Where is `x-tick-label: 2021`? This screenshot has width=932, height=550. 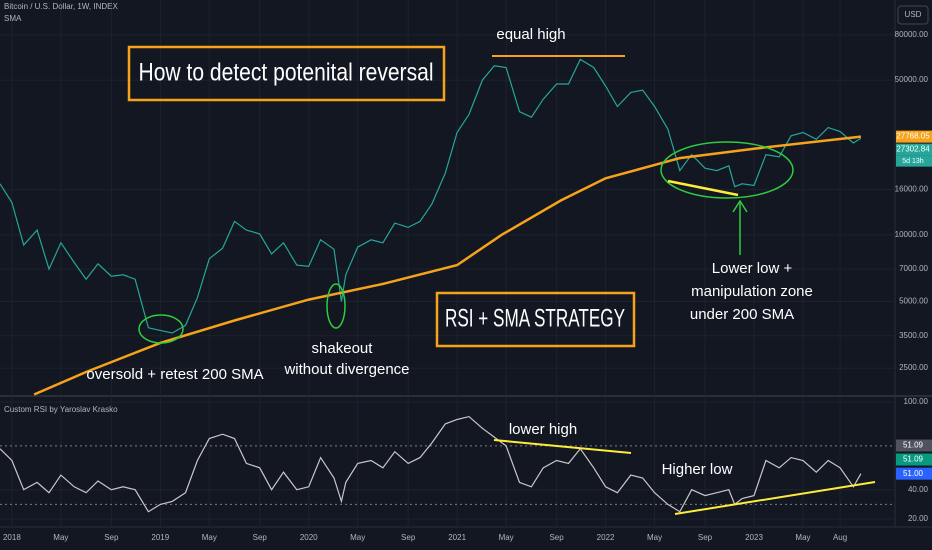
x-tick-label: 2021 is located at coordinates (457, 537).